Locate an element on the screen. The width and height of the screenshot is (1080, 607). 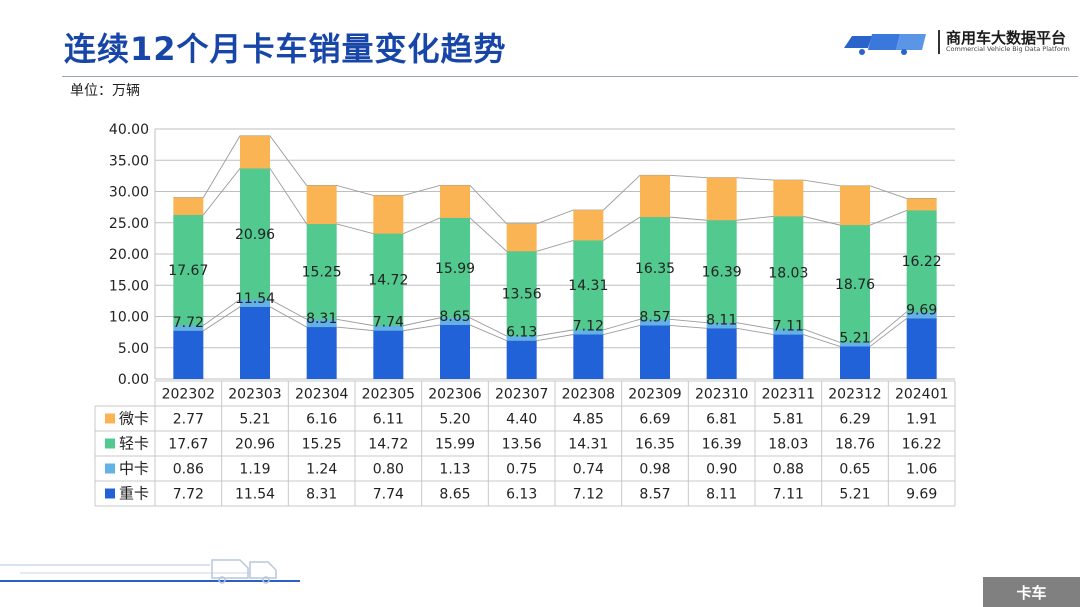
x-tick-label: 202308 is located at coordinates (588, 395).